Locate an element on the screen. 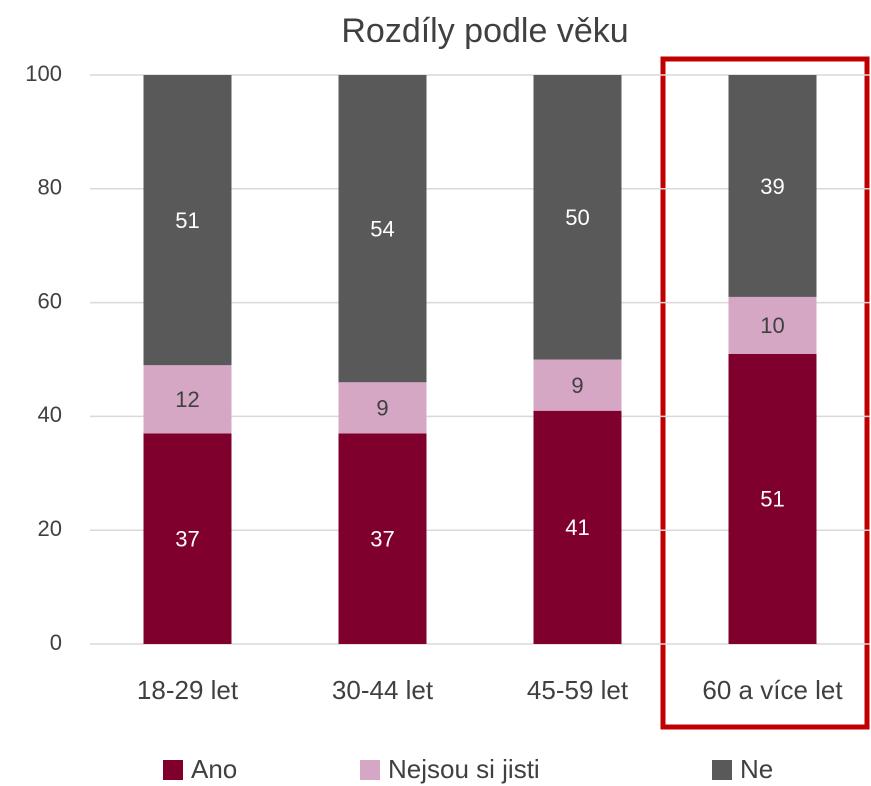  x-tick-label: 30-44 let is located at coordinates (383, 690).